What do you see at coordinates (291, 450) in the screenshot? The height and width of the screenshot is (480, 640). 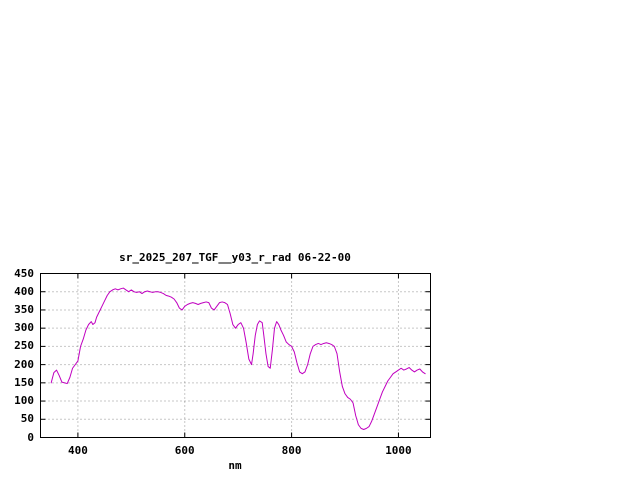 I see `x-tick-label: 800` at bounding box center [291, 450].